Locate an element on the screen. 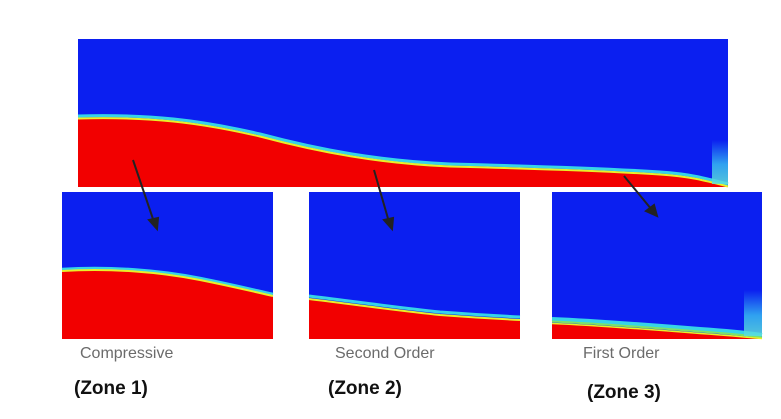 The height and width of the screenshot is (419, 781). zone3-label: (Zone 3) is located at coordinates (624, 392).